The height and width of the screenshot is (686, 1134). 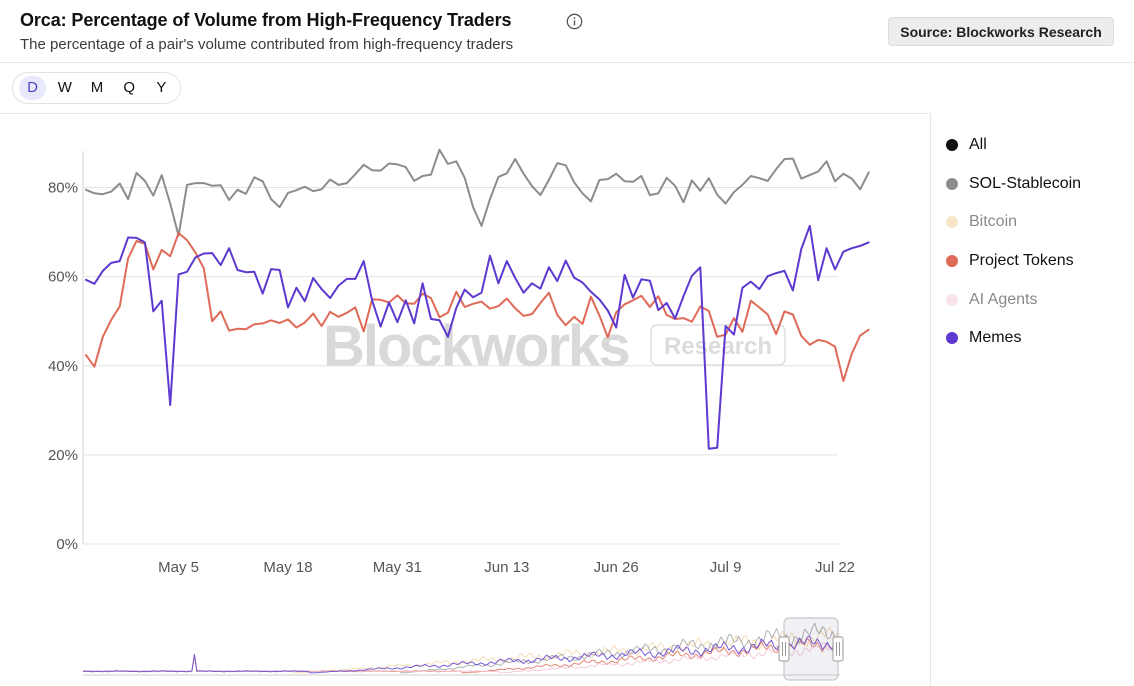 I want to click on legend-label: Project Tokens, so click(x=1021, y=261).